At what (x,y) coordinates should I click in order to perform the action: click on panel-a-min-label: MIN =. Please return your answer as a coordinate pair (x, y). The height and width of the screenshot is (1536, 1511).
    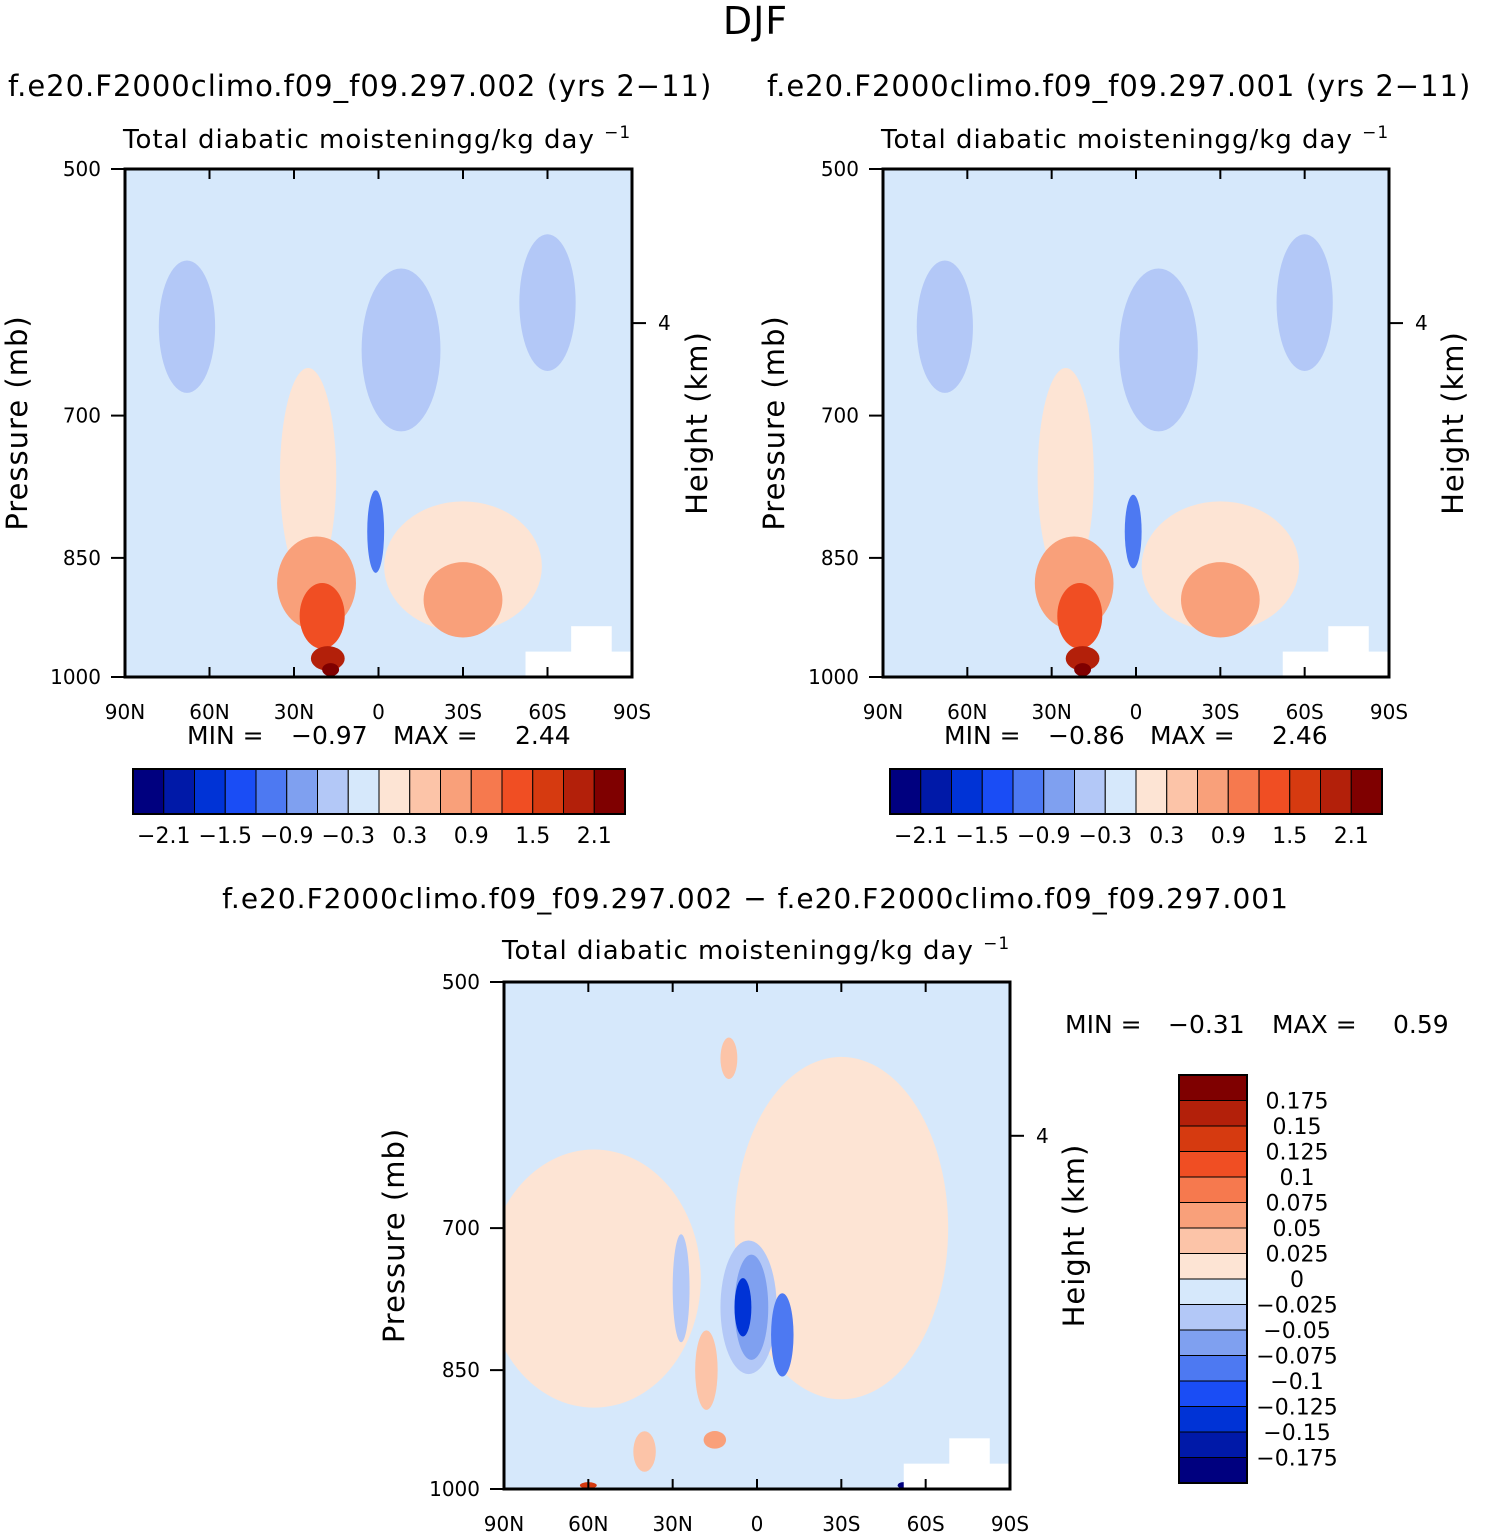
    Looking at the image, I should click on (225, 735).